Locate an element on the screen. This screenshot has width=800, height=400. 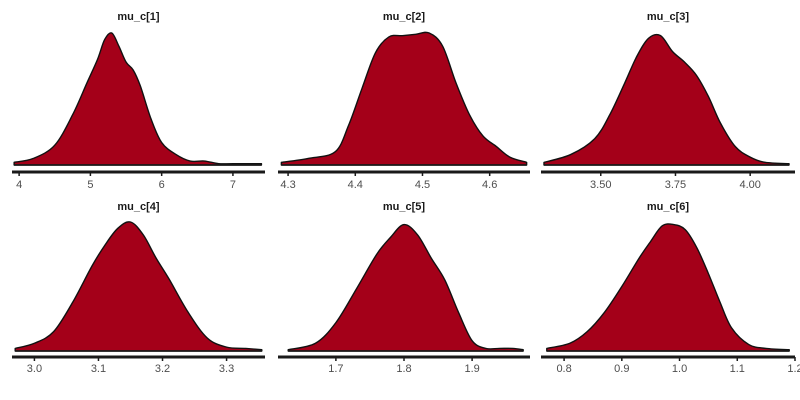
facet-title: mu_c[3] is located at coordinates (668, 17).